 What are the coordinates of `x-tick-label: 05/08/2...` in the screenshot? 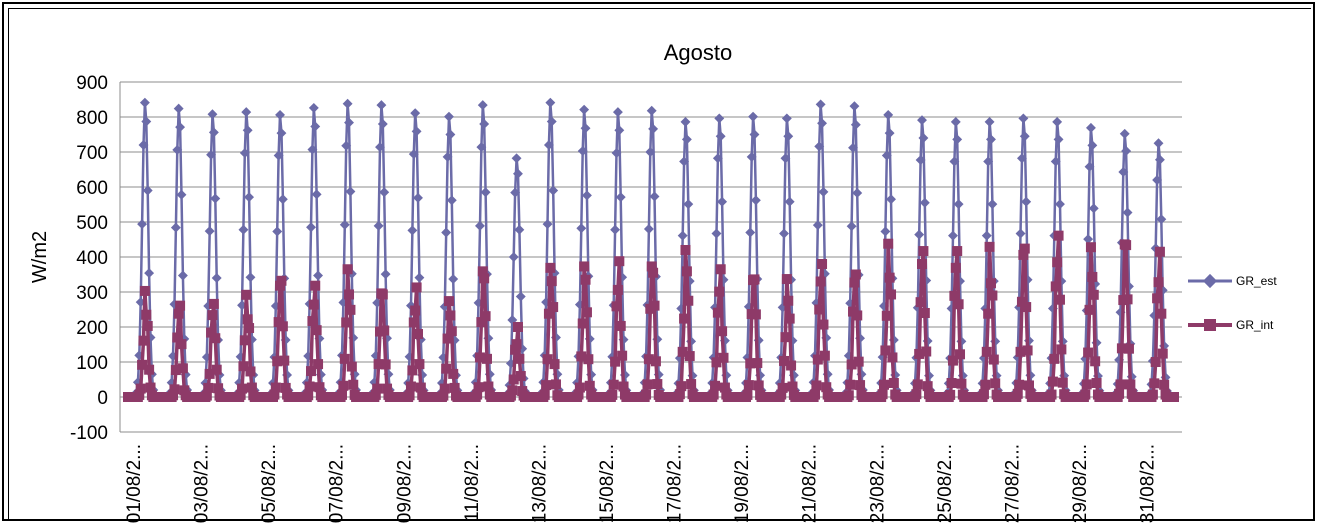 It's located at (269, 483).